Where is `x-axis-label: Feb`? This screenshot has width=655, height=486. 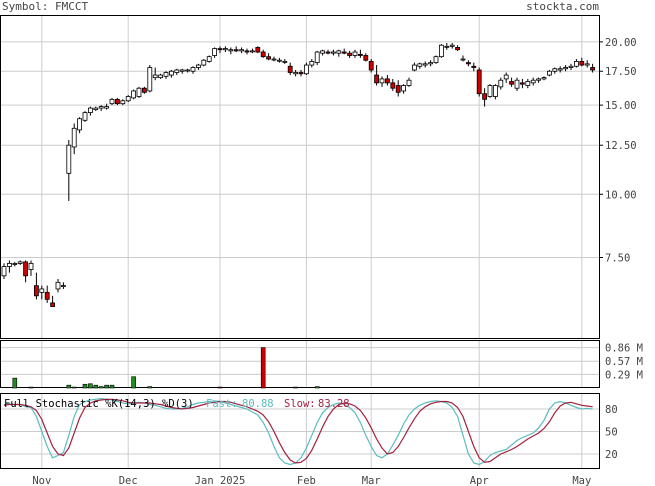
x-axis-label: Feb is located at coordinates (306, 480).